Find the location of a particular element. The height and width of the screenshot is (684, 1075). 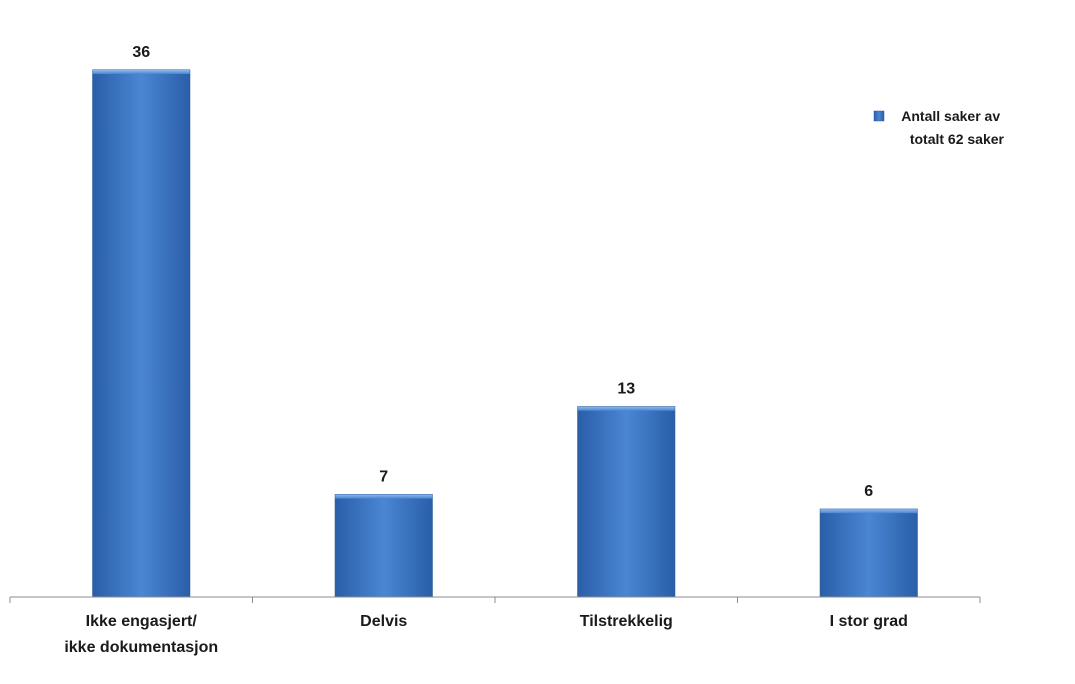

data-label: 6 is located at coordinates (868, 491).